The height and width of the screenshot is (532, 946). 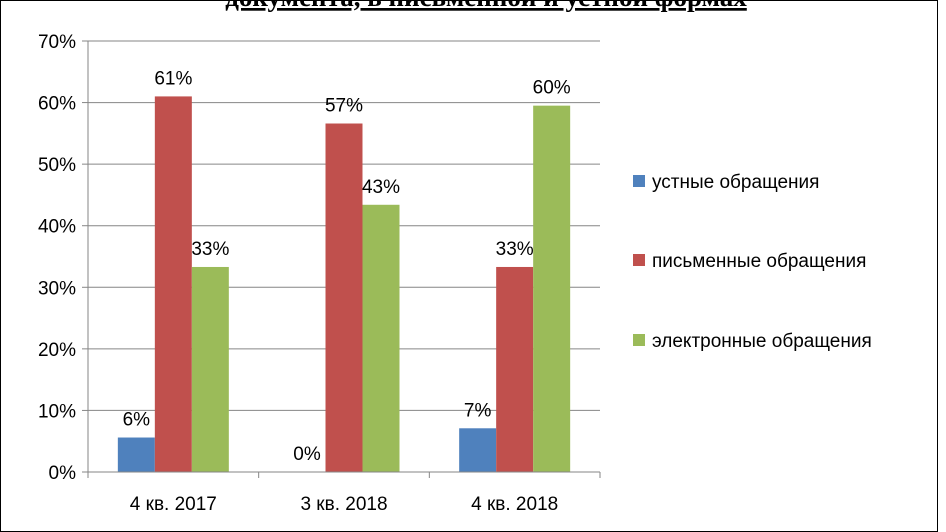 I want to click on y-tick-label: 50%, so click(x=57, y=165).